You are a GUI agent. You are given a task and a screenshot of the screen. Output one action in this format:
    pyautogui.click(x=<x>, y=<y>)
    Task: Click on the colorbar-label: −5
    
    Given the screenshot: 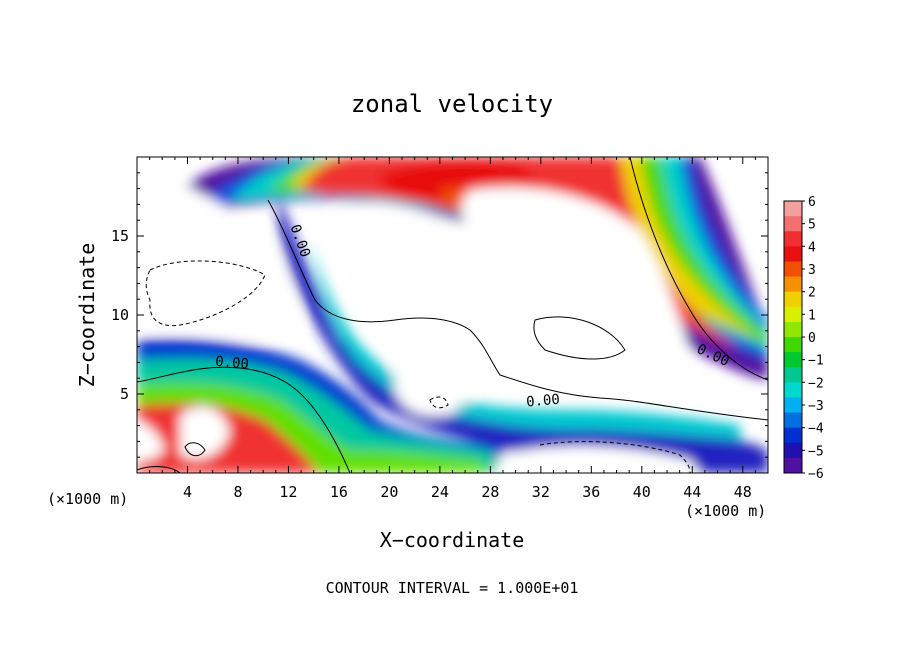 What is the action you would take?
    pyautogui.click(x=816, y=451)
    